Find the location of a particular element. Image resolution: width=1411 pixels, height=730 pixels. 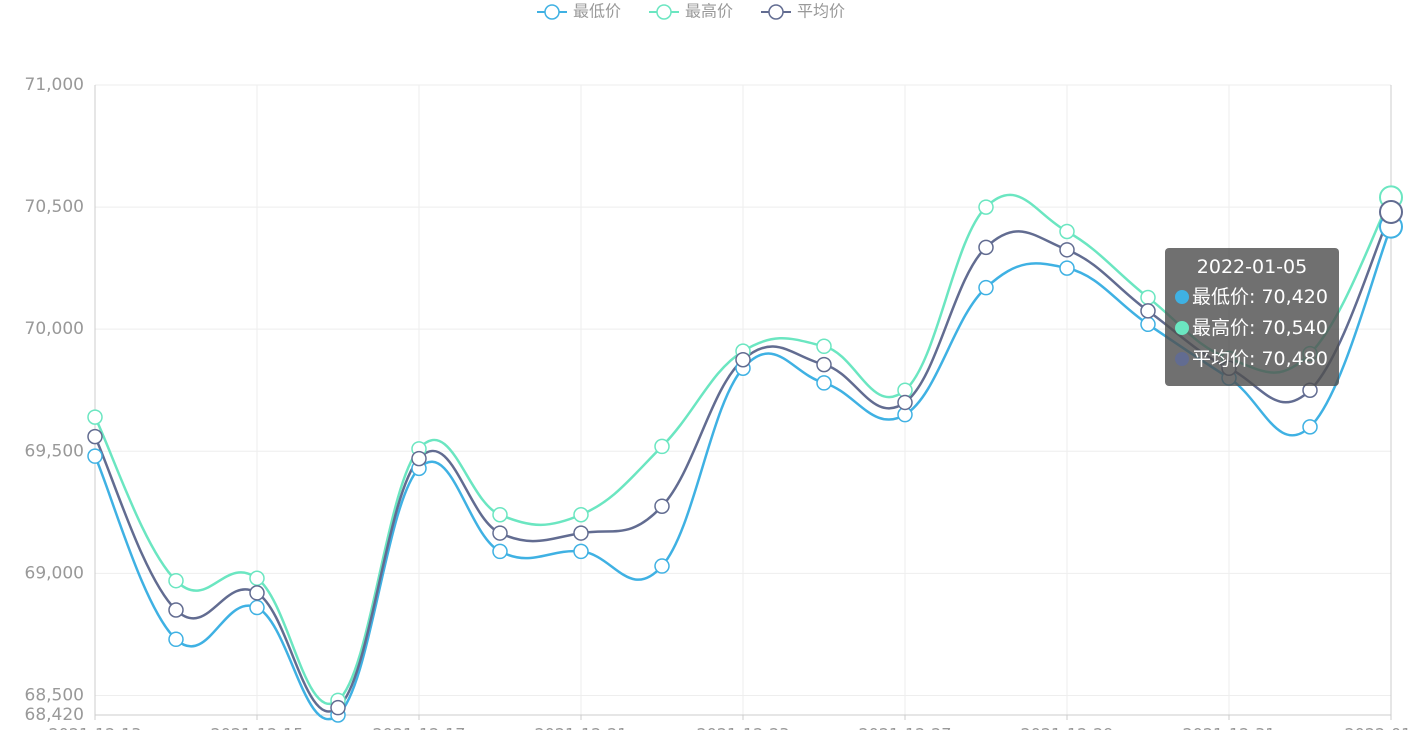

y-tick-label: 69,500 is located at coordinates (54, 451).